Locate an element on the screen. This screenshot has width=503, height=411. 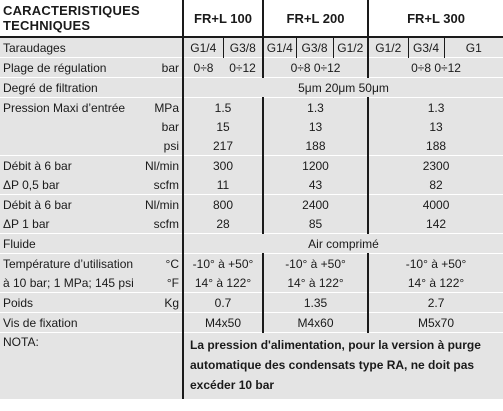
cell: G3/4 is located at coordinates (426, 47).